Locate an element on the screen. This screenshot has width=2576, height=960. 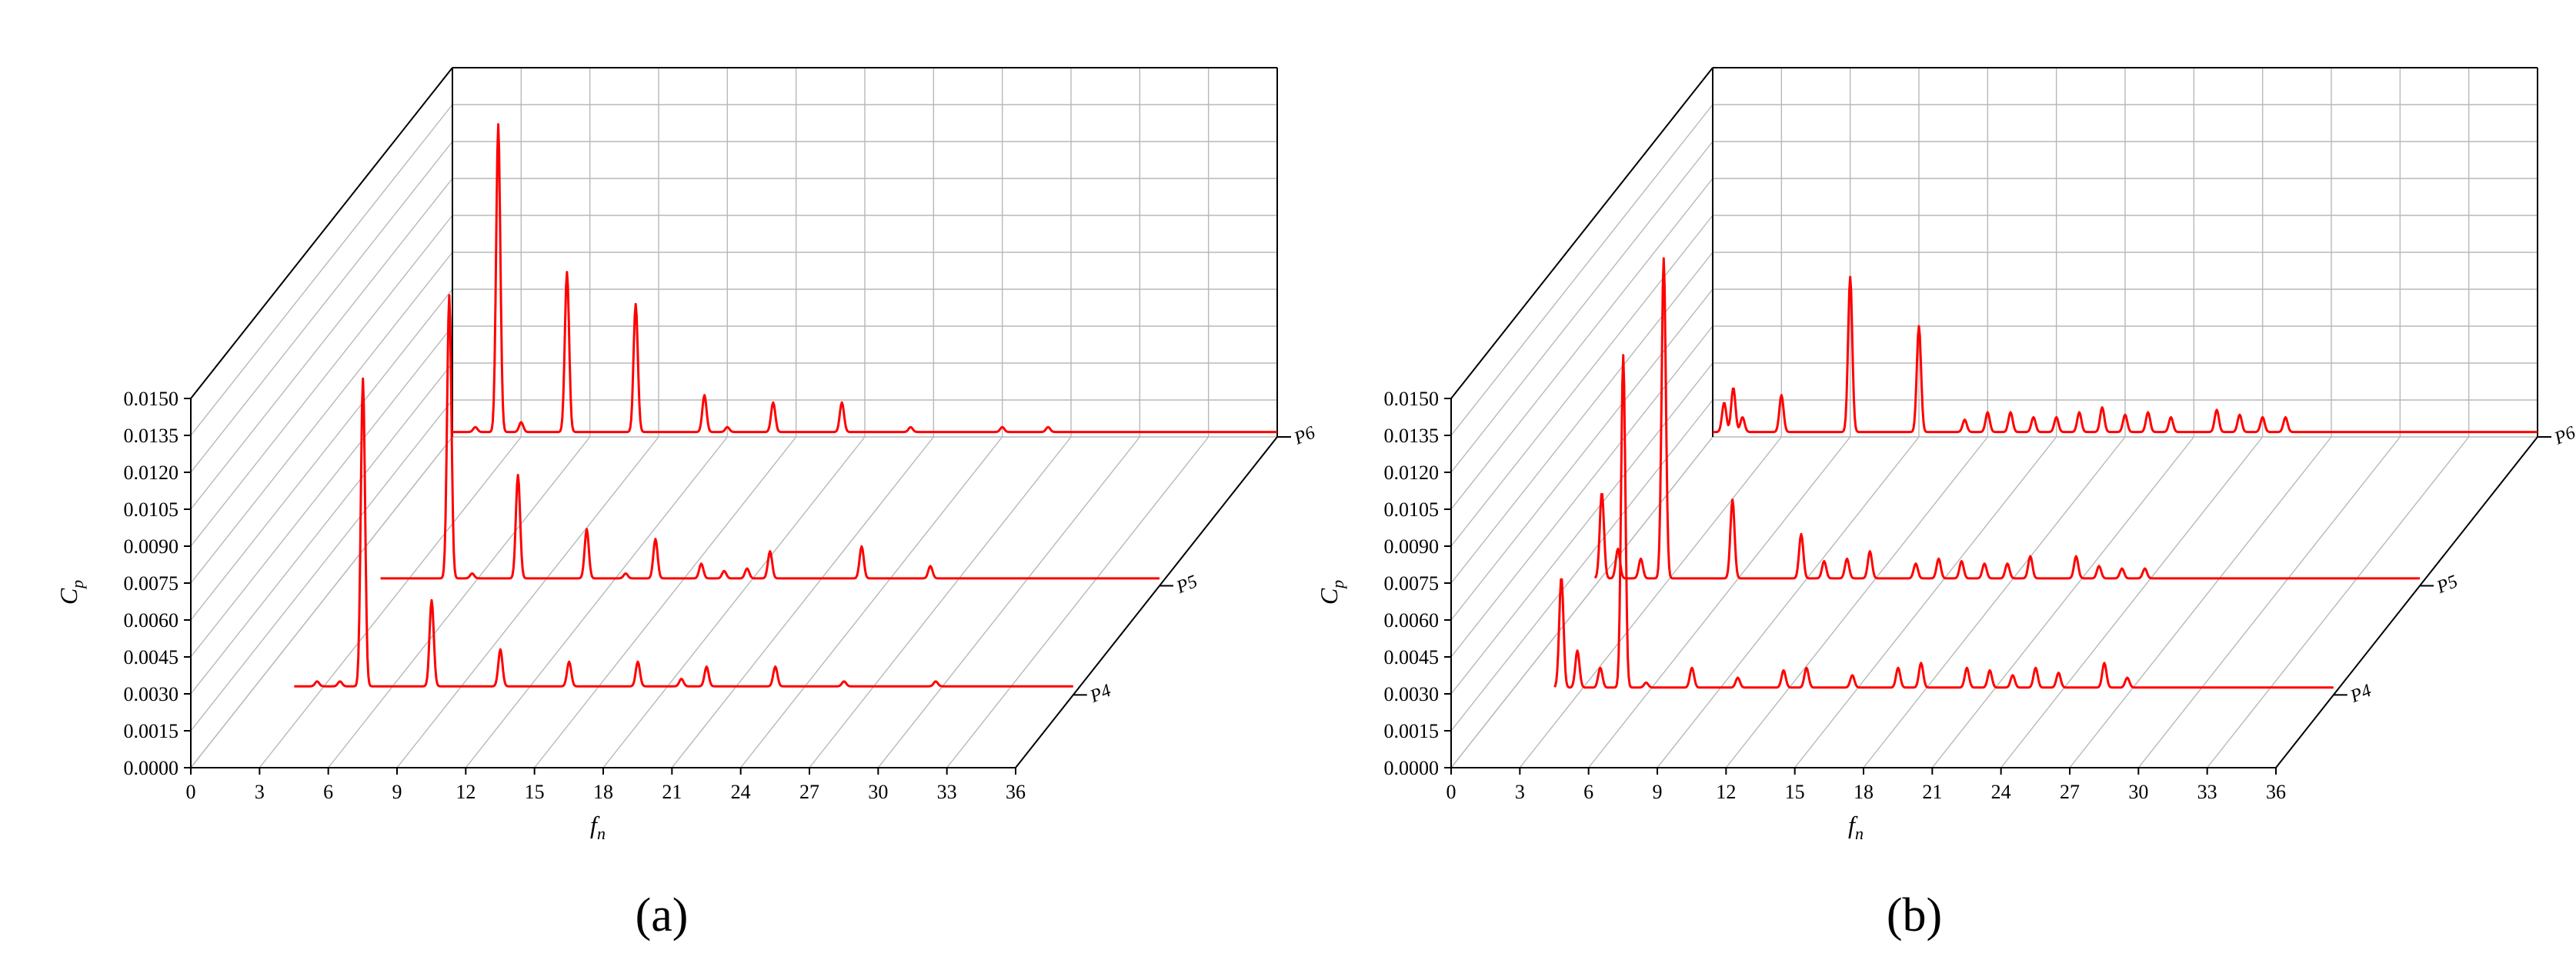
y-tick-label: 0.0105 is located at coordinates (151, 510).